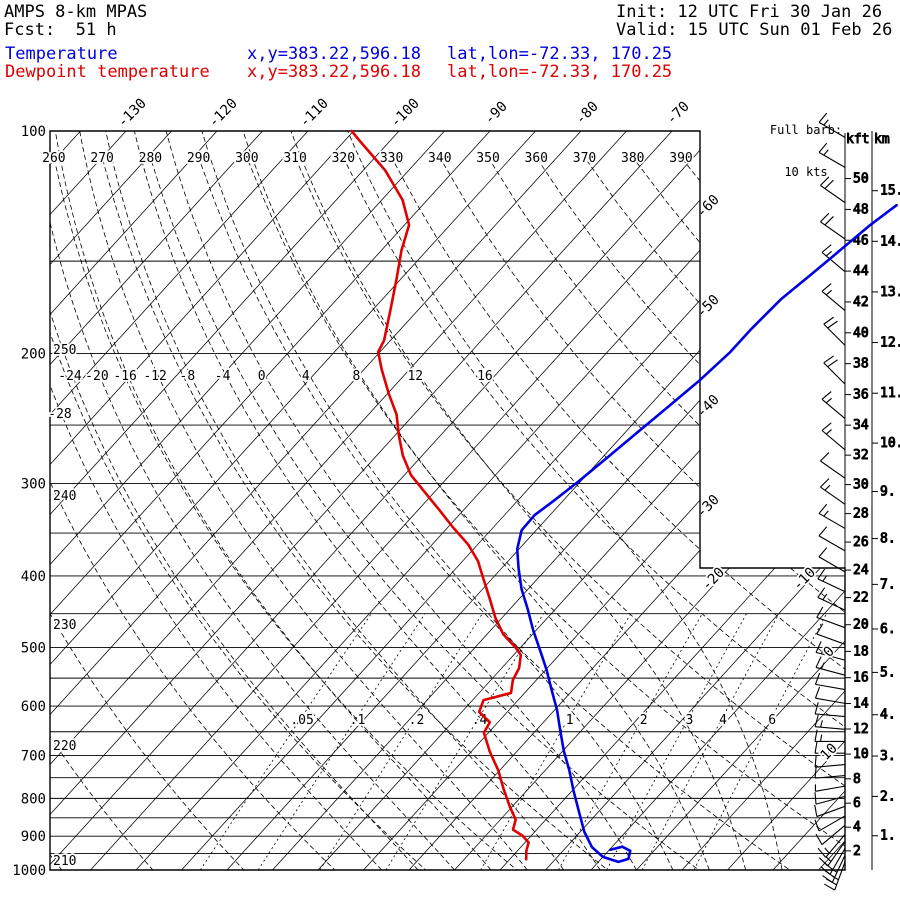  I want to click on svg-text: 15., so click(890, 191).